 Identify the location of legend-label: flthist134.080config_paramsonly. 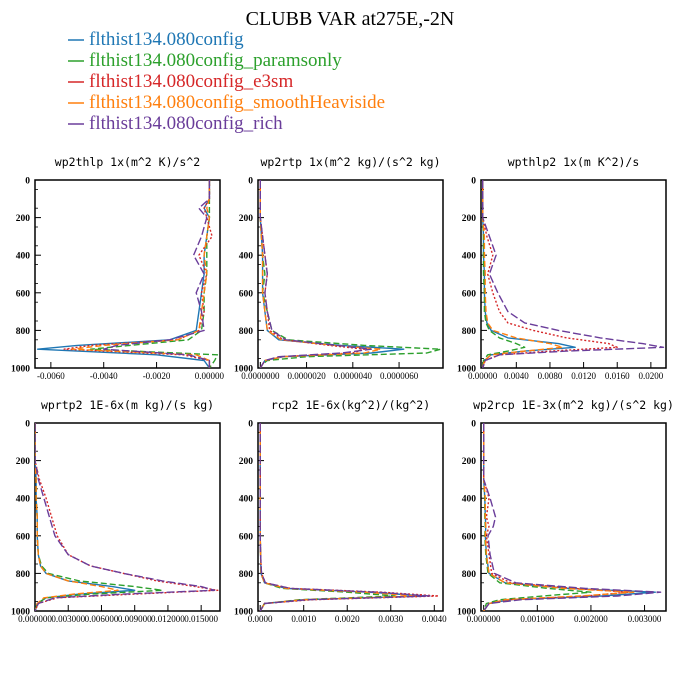
(215, 60).